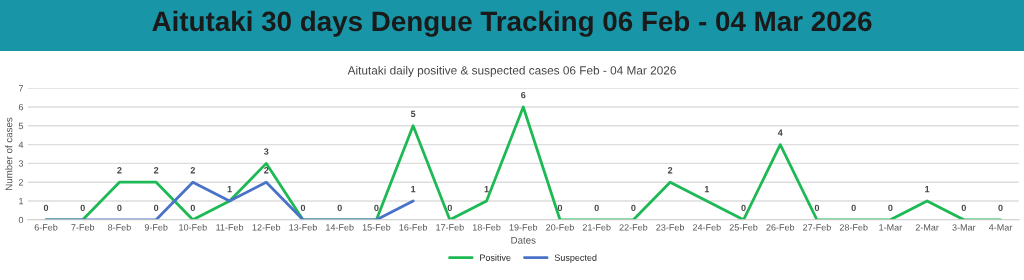 Image resolution: width=1024 pixels, height=280 pixels. I want to click on y-tick-label: 5, so click(21, 126).